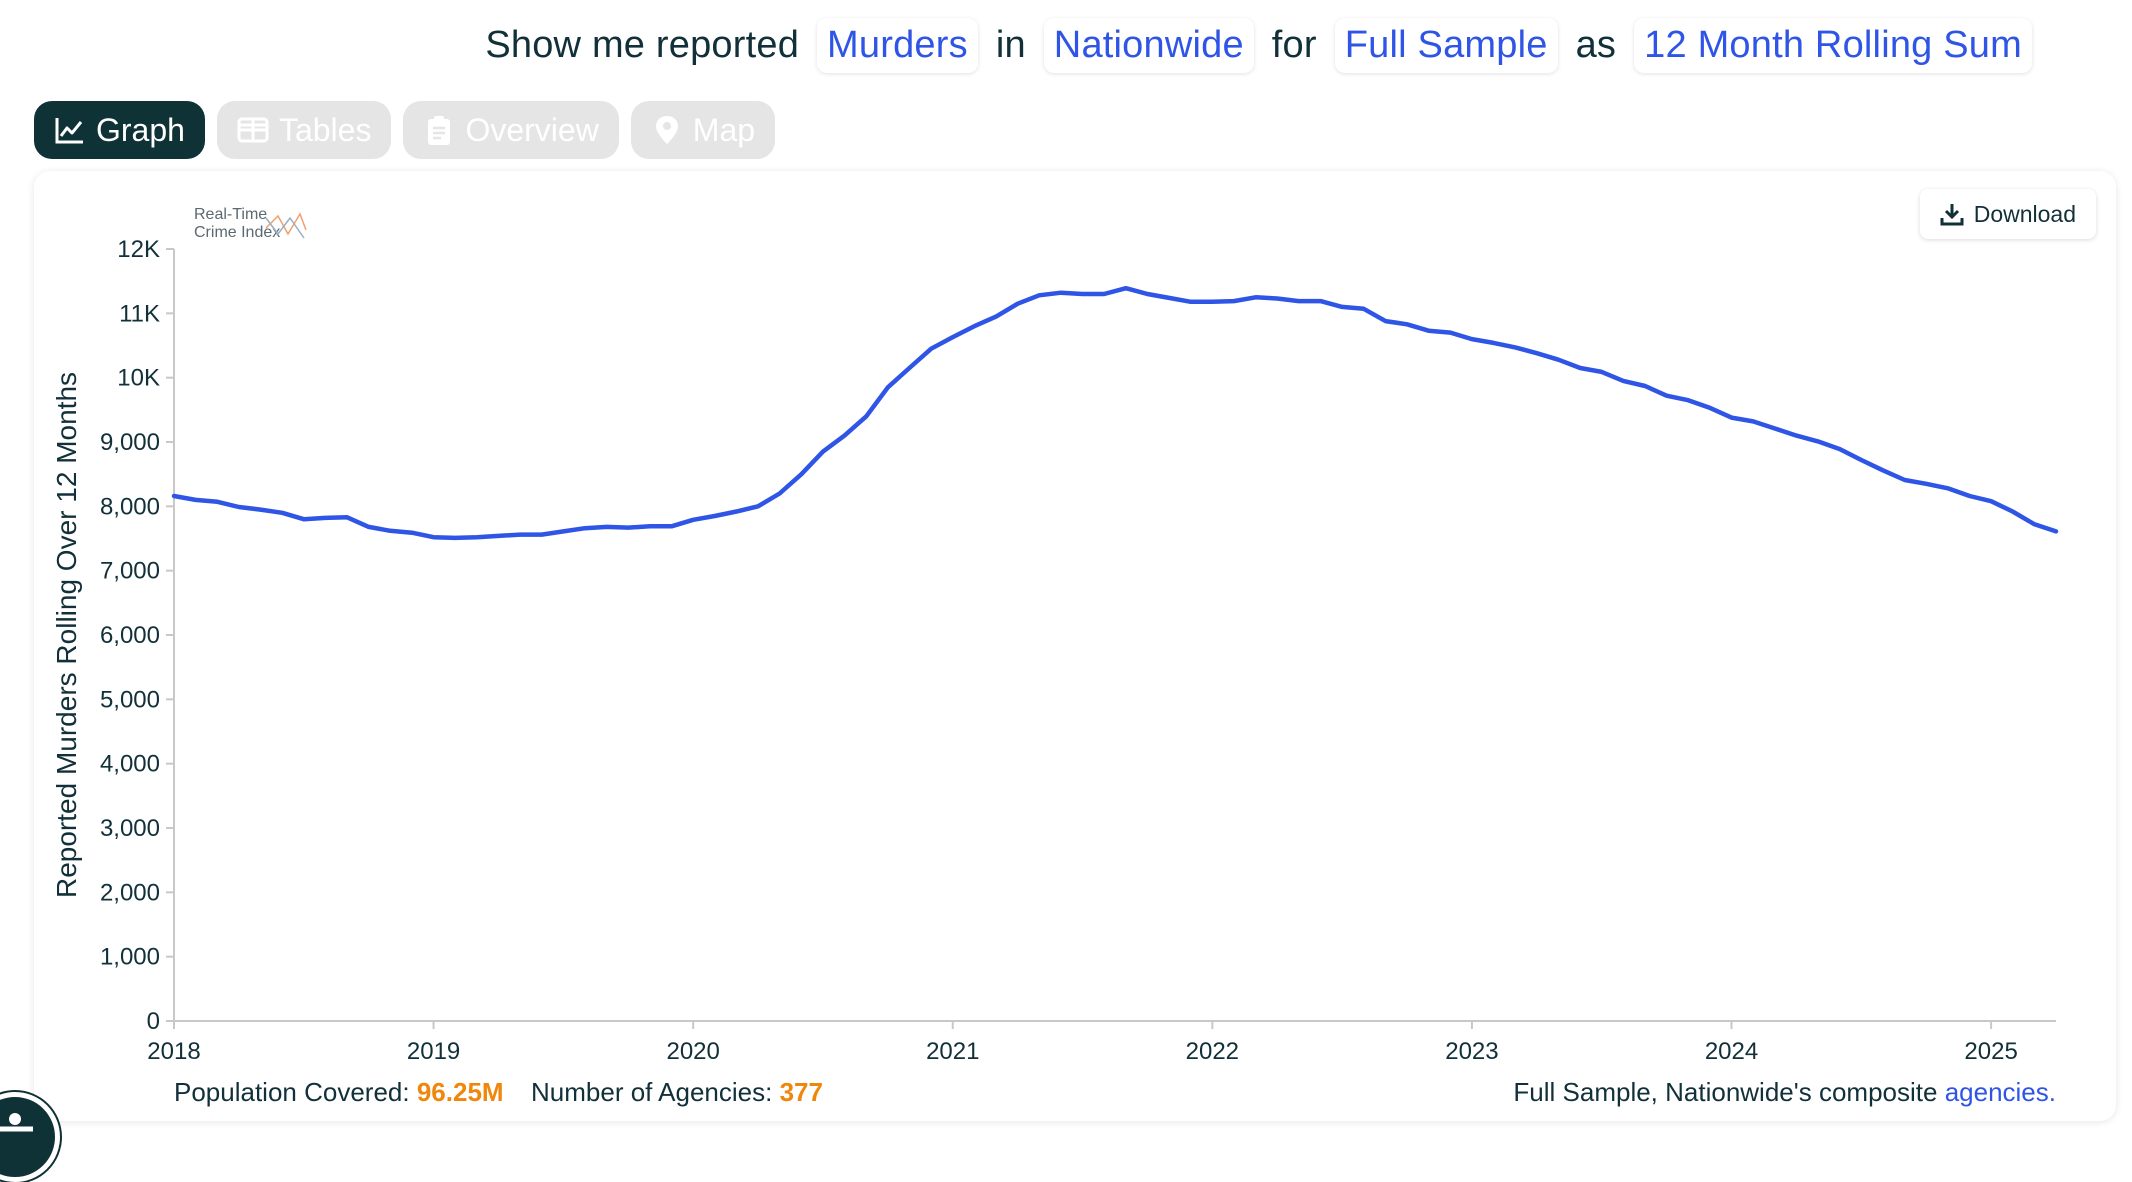  I want to click on query-lead-text: Show me reported, so click(642, 44).